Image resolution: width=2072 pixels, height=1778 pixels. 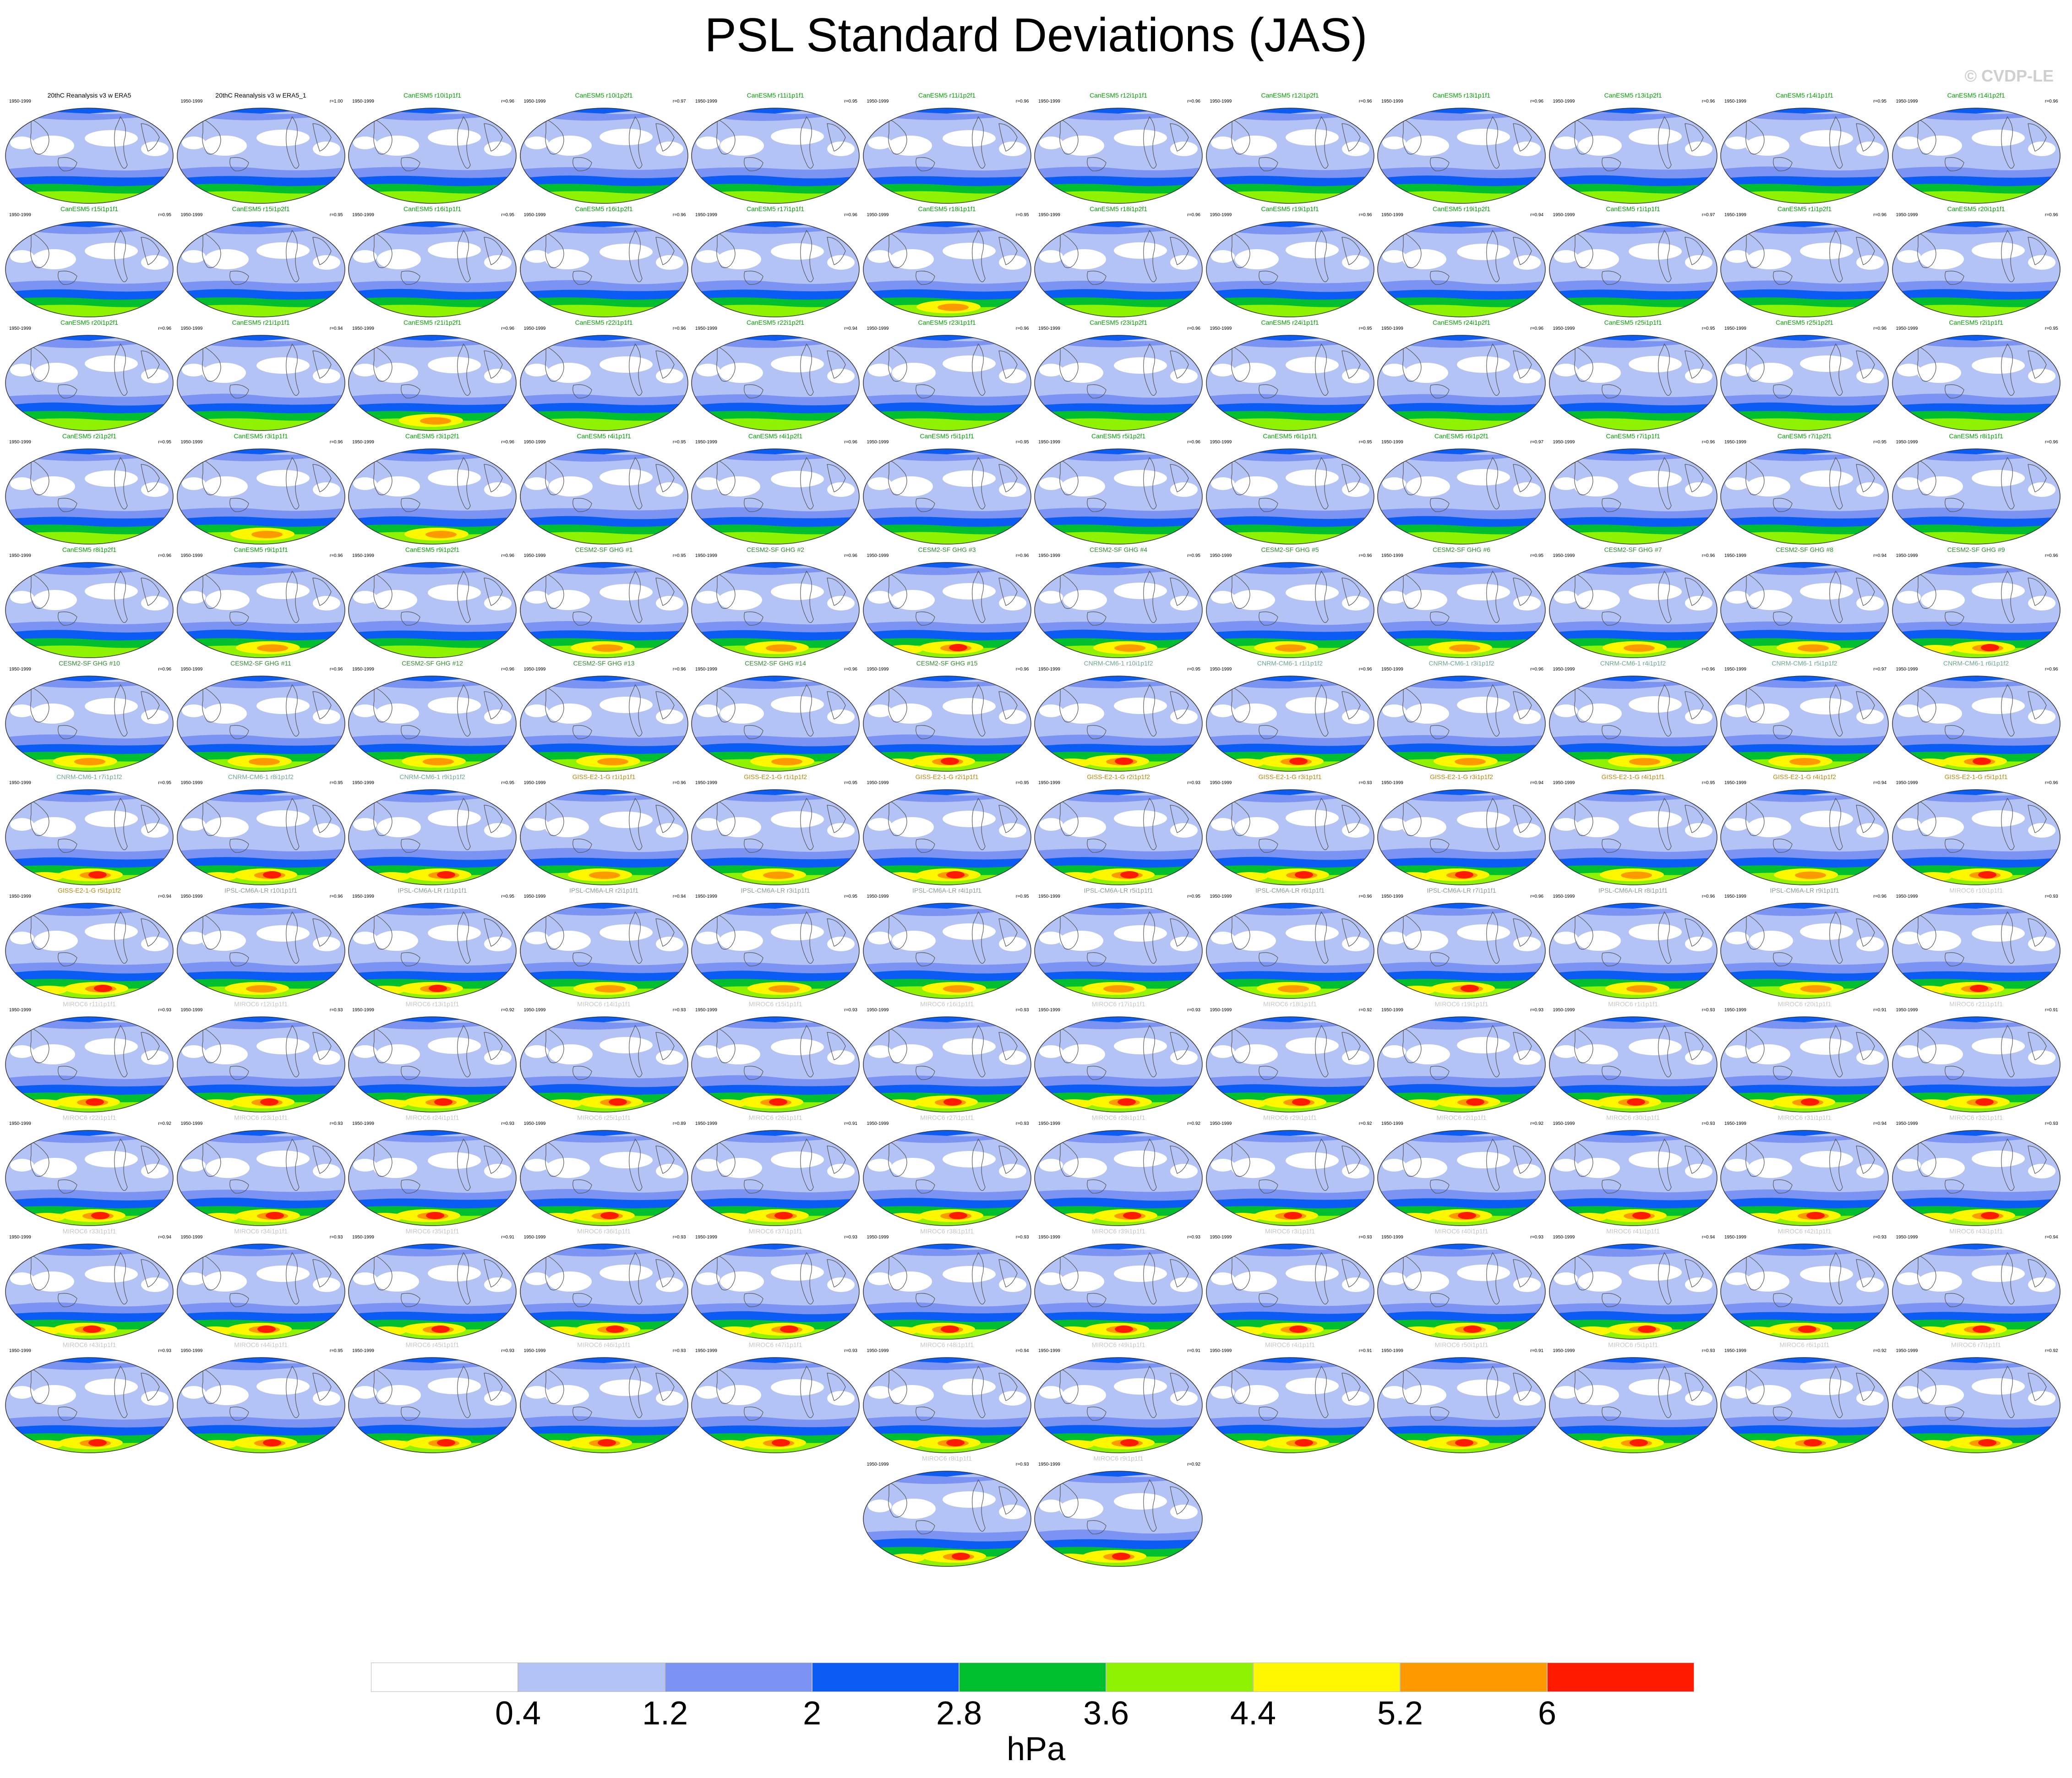 What do you see at coordinates (776, 149) in the screenshot?
I see `map-panel: CanESM5 r11i1p1f1 1950-1999 r=0.95` at bounding box center [776, 149].